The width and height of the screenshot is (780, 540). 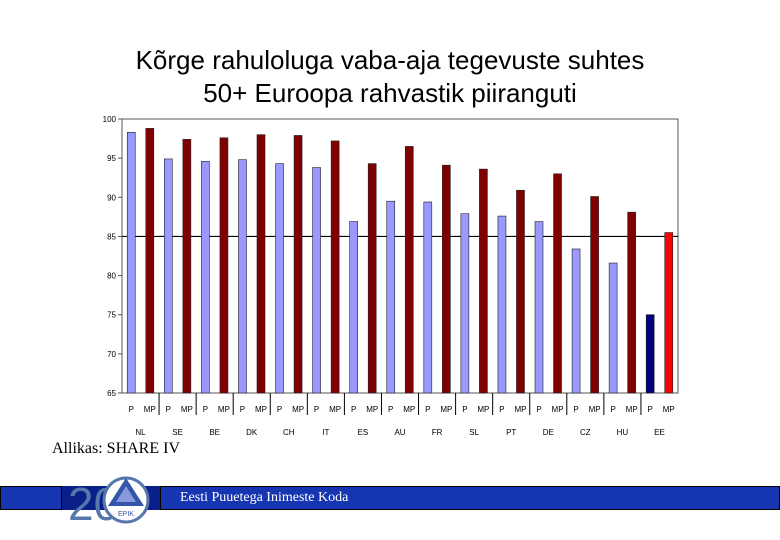 I want to click on x-category-label: CZ, so click(x=585, y=432).